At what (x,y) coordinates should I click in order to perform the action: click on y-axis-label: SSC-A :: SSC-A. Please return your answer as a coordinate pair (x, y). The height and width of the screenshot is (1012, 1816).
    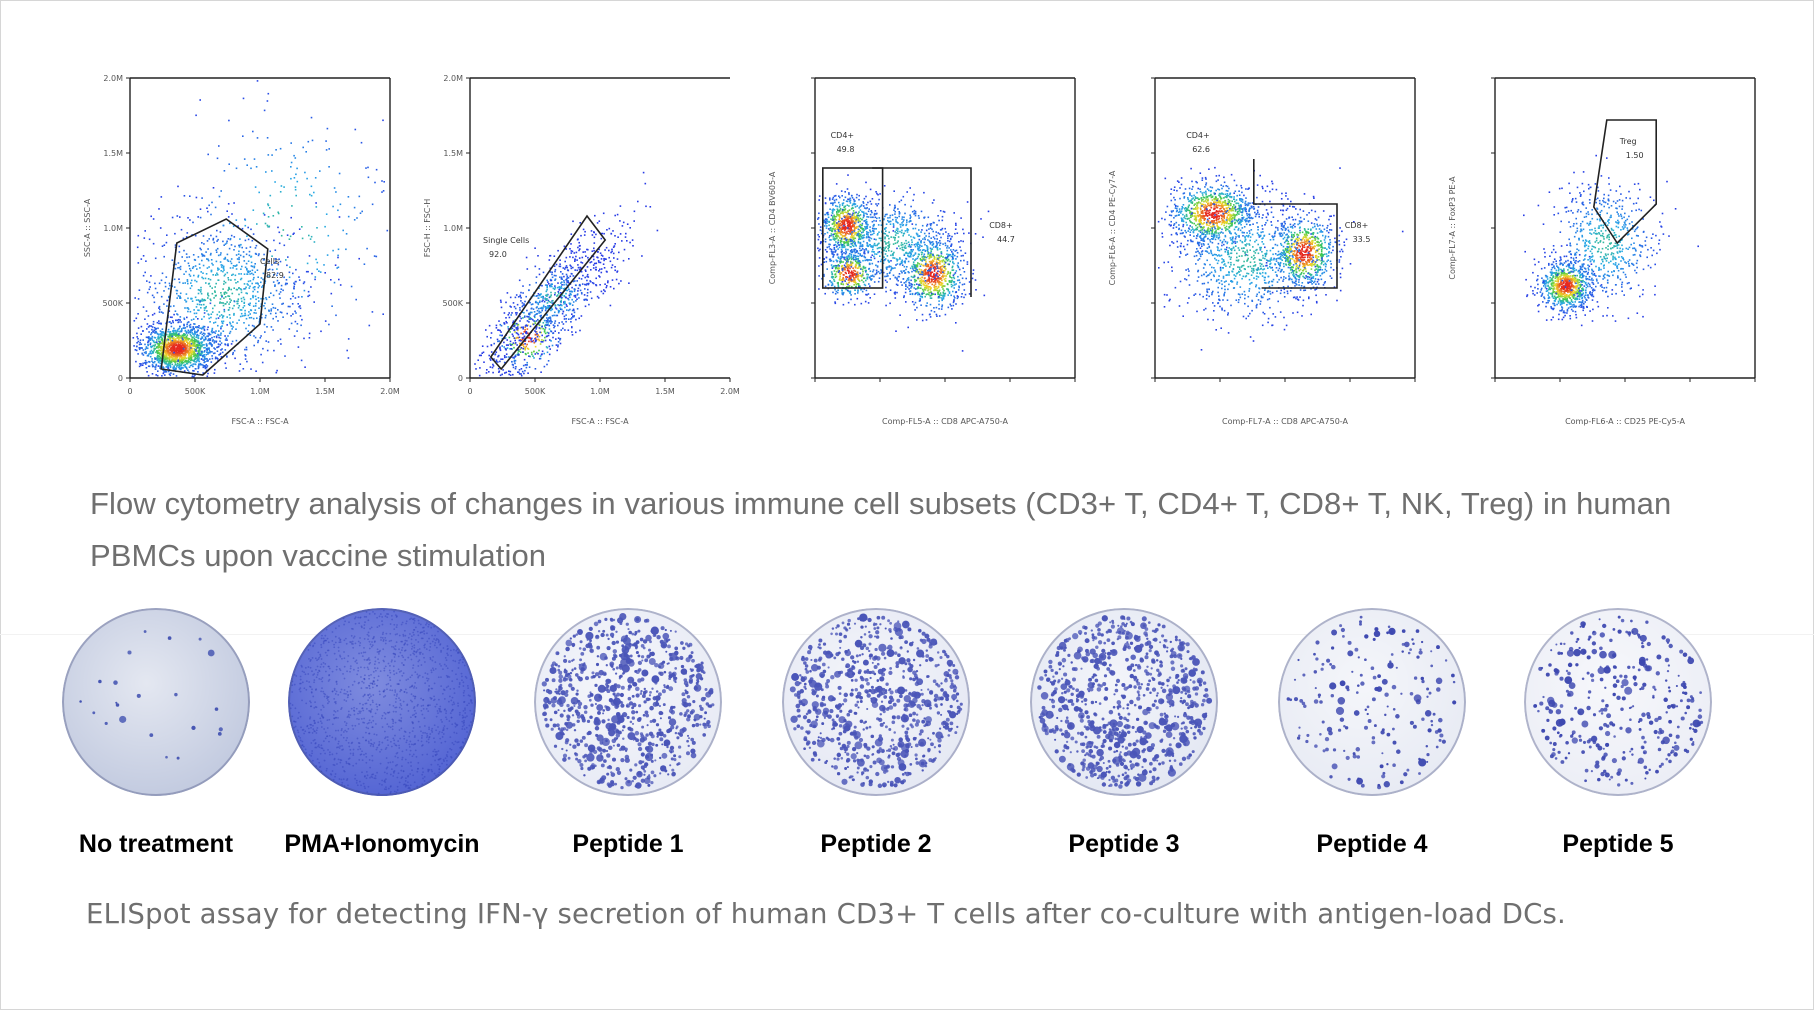
    Looking at the image, I should click on (87, 227).